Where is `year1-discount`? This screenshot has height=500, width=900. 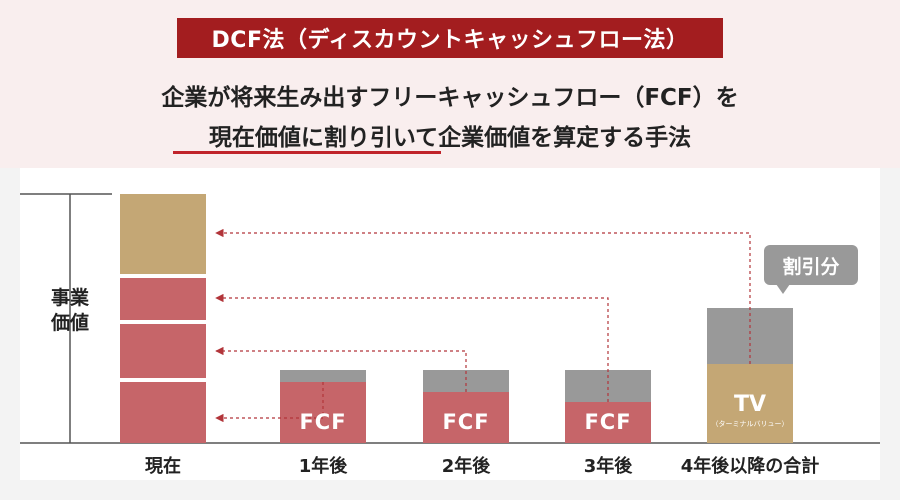 year1-discount is located at coordinates (323, 376).